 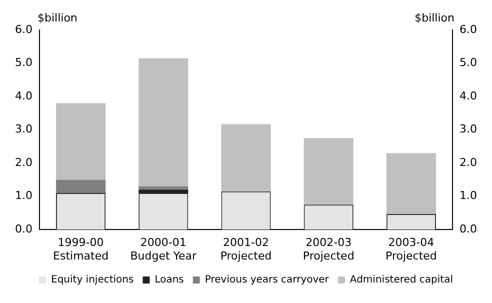 What do you see at coordinates (23, 129) in the screenshot?
I see `y-tick-label: 3.0` at bounding box center [23, 129].